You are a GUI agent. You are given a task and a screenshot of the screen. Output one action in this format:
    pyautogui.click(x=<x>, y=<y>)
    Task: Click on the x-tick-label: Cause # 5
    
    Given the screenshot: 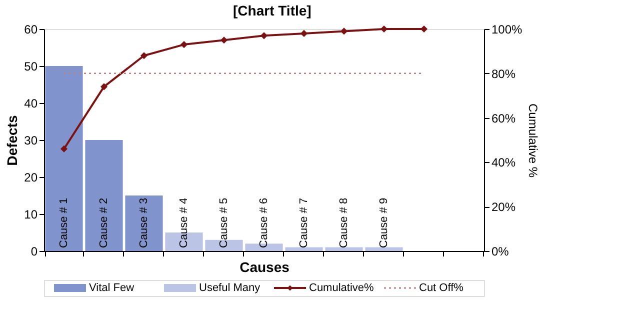 What is the action you would take?
    pyautogui.click(x=224, y=223)
    